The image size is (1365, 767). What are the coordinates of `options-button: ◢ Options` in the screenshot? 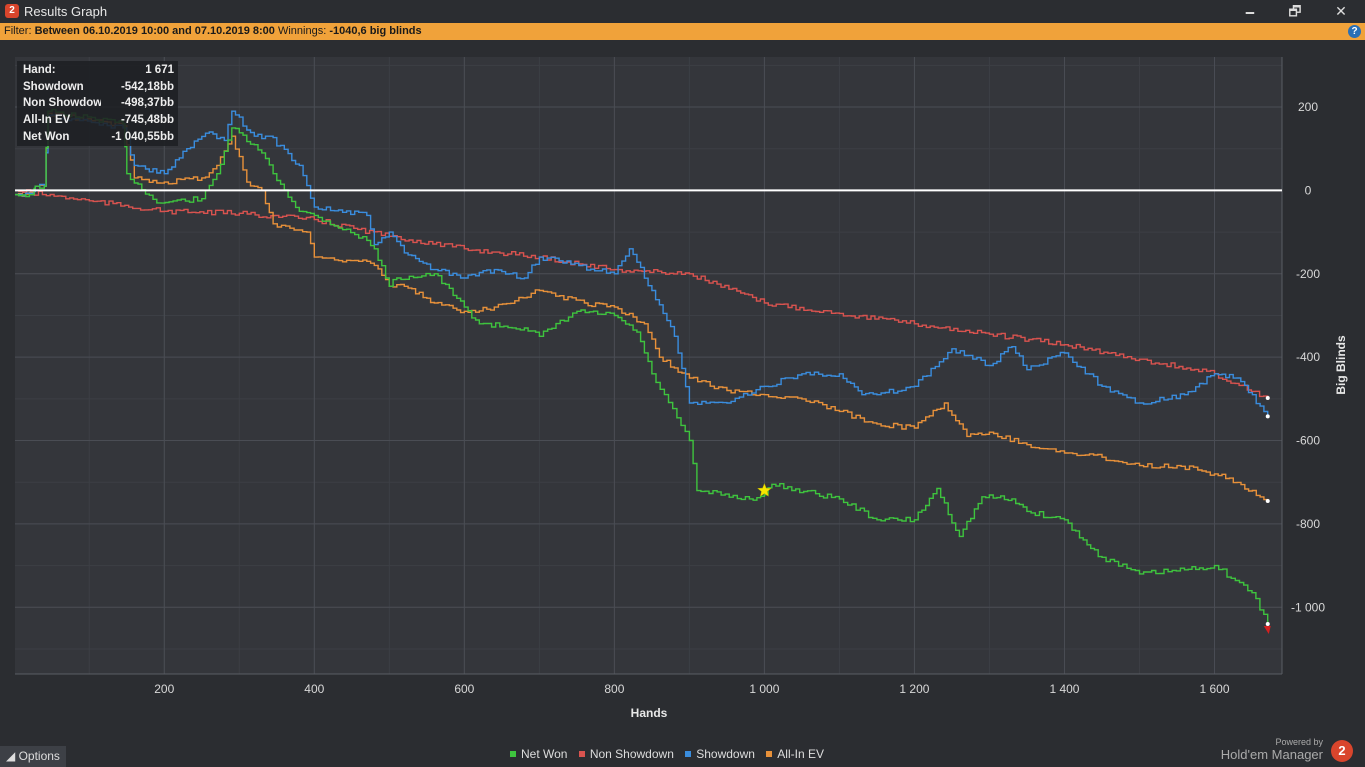 It's located at (33, 756).